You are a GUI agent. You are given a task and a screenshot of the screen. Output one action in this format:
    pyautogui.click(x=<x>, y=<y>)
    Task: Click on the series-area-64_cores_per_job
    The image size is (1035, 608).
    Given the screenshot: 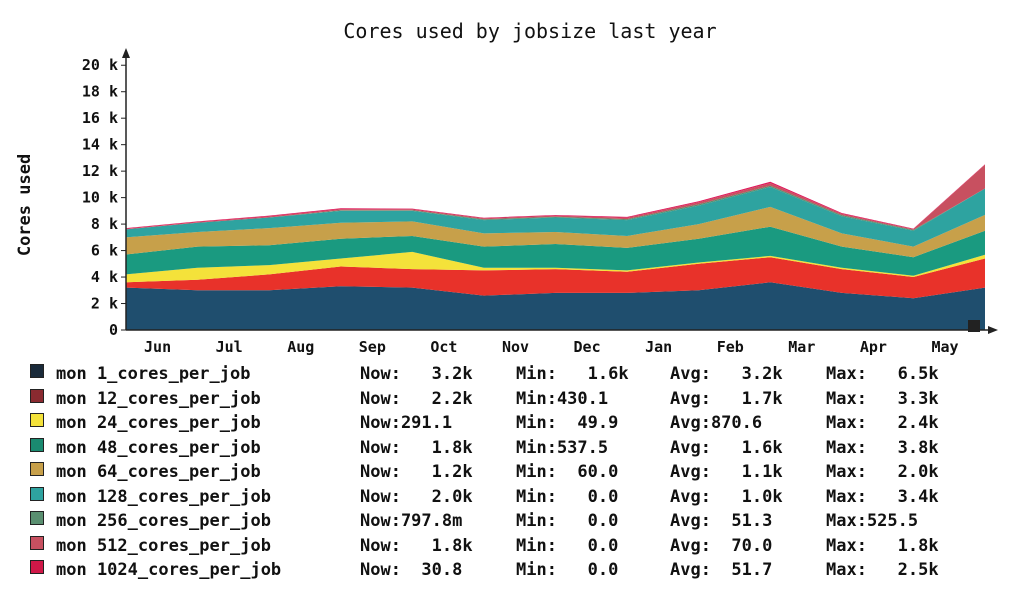 What is the action you would take?
    pyautogui.click(x=555, y=232)
    